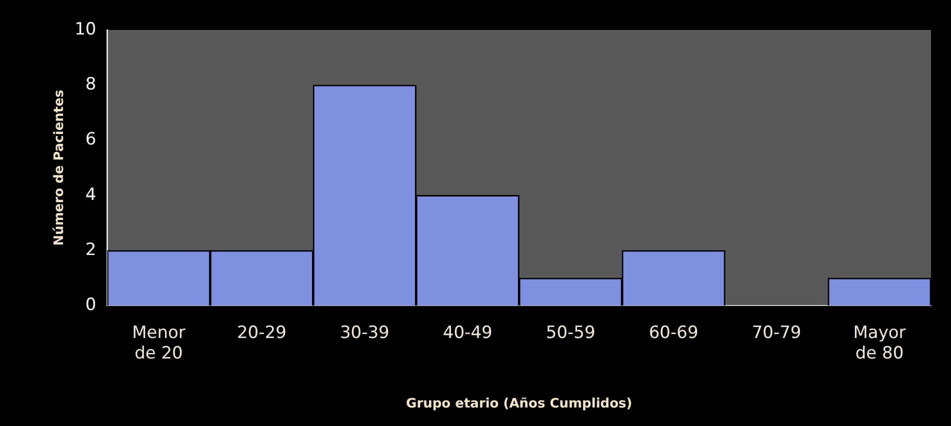 This screenshot has width=951, height=426. I want to click on y-tick-label: 6, so click(90, 140).